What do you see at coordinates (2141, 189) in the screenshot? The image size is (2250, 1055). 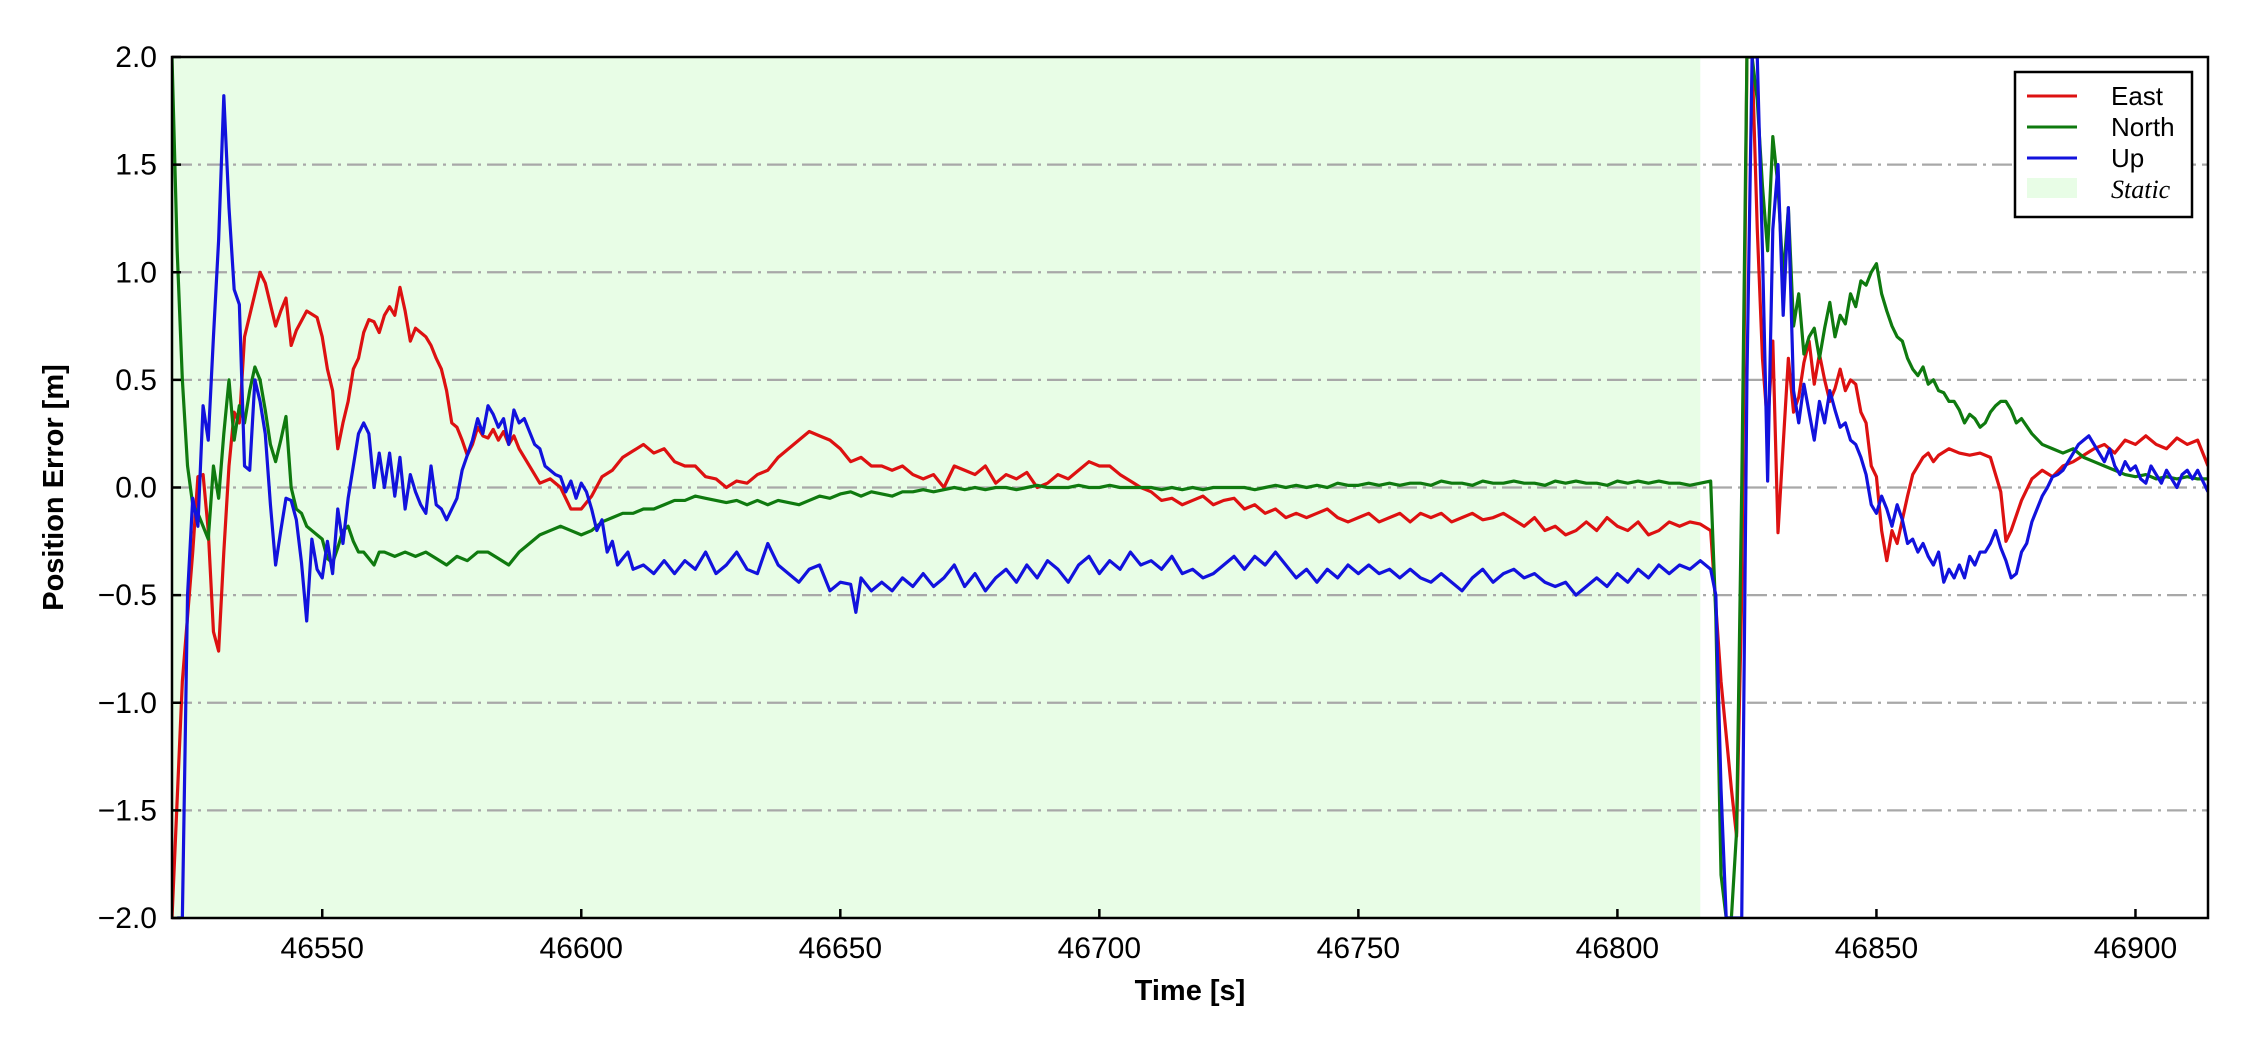 I see `legend-label-static: Static` at bounding box center [2141, 189].